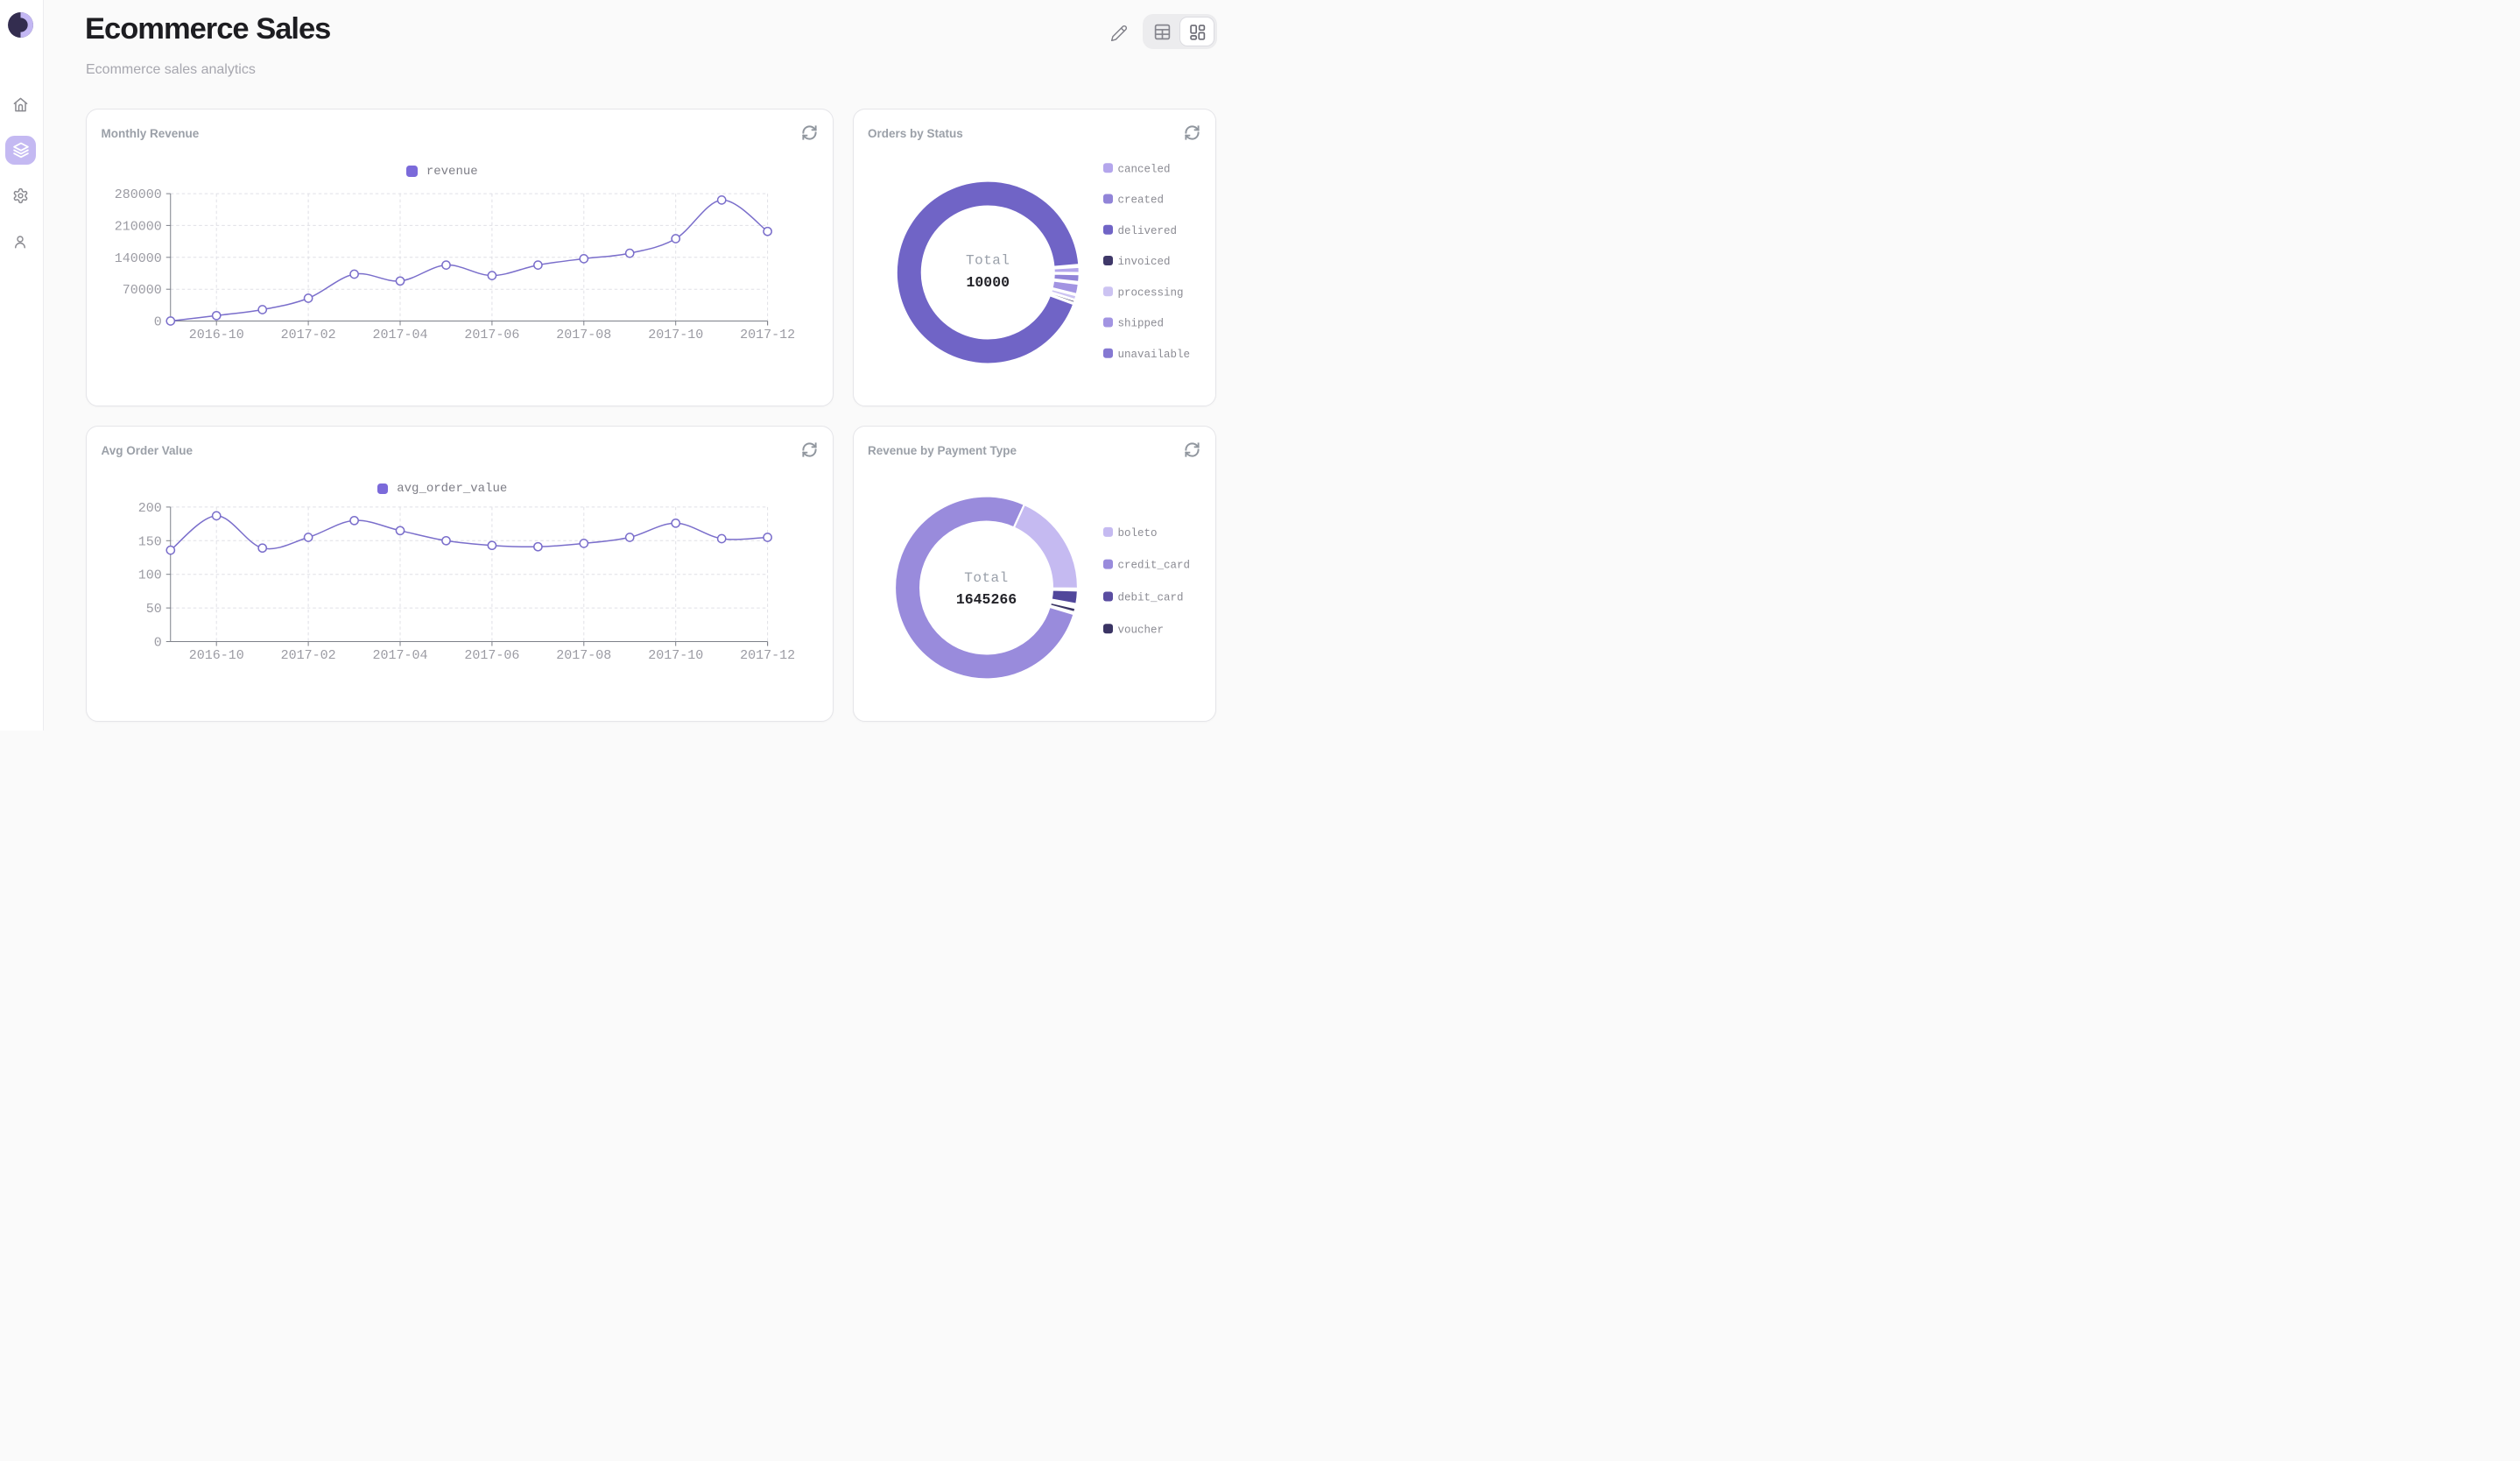 This screenshot has height=1461, width=2520. What do you see at coordinates (988, 282) in the screenshot?
I see `svg-text: 10000` at bounding box center [988, 282].